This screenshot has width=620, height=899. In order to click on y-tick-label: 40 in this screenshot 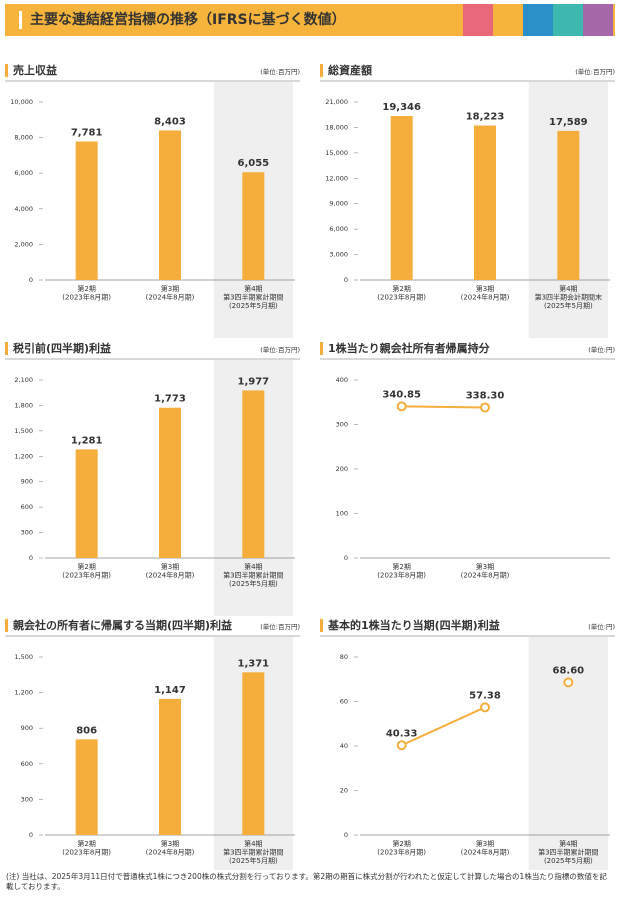, I will do `click(344, 746)`.